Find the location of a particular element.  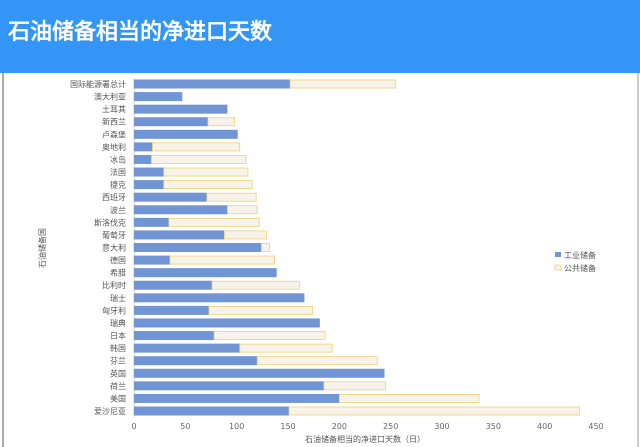

category-label: 法国 is located at coordinates (118, 172).